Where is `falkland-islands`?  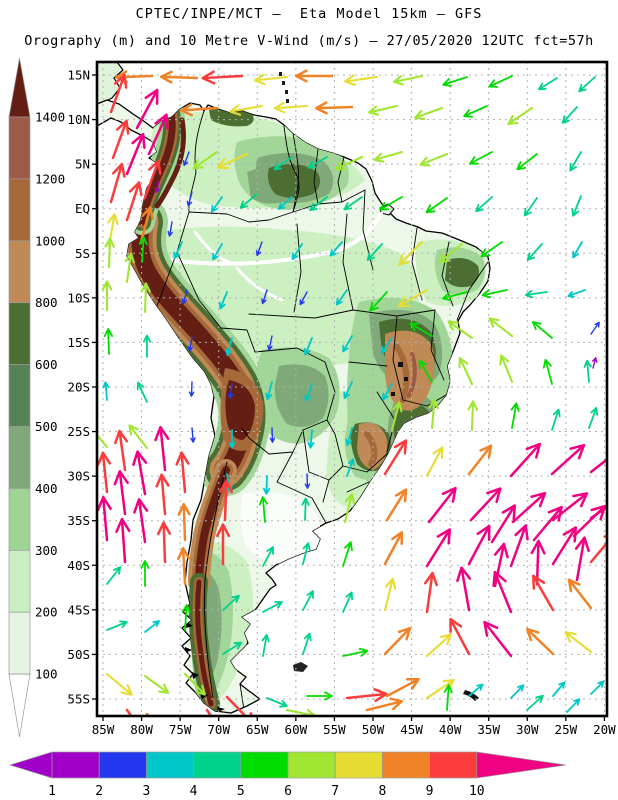
falkland-islands is located at coordinates (300, 667).